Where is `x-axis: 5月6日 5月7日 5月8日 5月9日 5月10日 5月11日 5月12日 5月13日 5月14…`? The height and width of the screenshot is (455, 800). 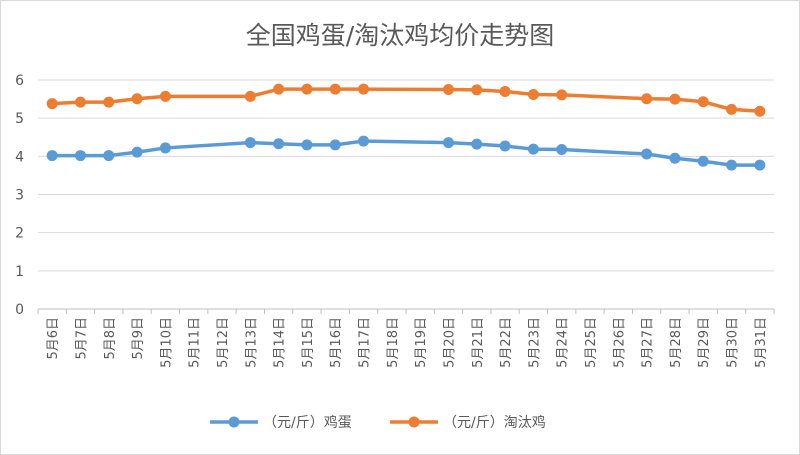
x-axis: 5月6日 5月7日 5月8日 5月9日 5月10日 5月11日 5月12日 5月13日 5月14… is located at coordinates (406, 338).